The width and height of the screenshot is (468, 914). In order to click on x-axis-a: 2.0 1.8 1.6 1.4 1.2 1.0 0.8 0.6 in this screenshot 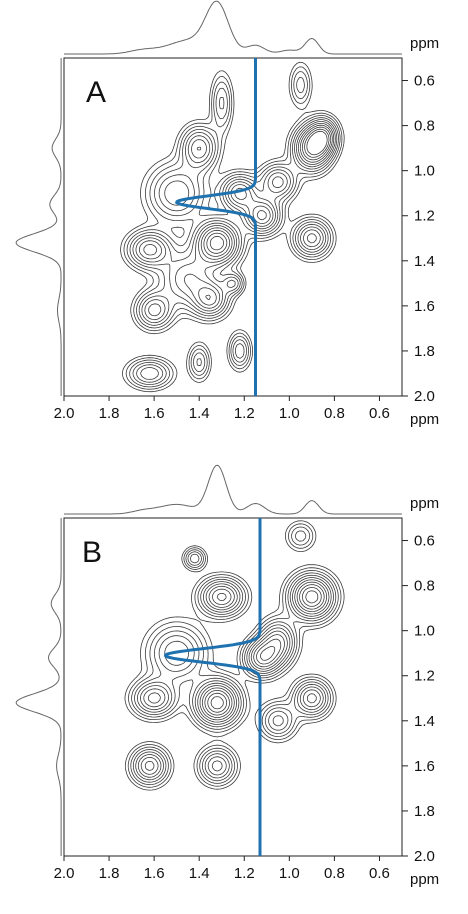, I will do `click(222, 409)`.